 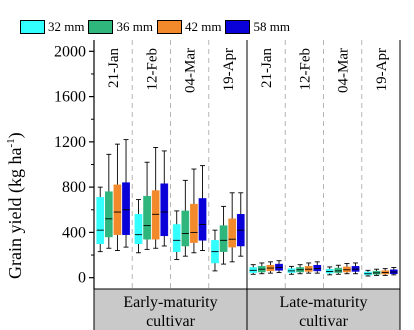 What do you see at coordinates (74, 187) in the screenshot?
I see `y-tick-label: 800` at bounding box center [74, 187].